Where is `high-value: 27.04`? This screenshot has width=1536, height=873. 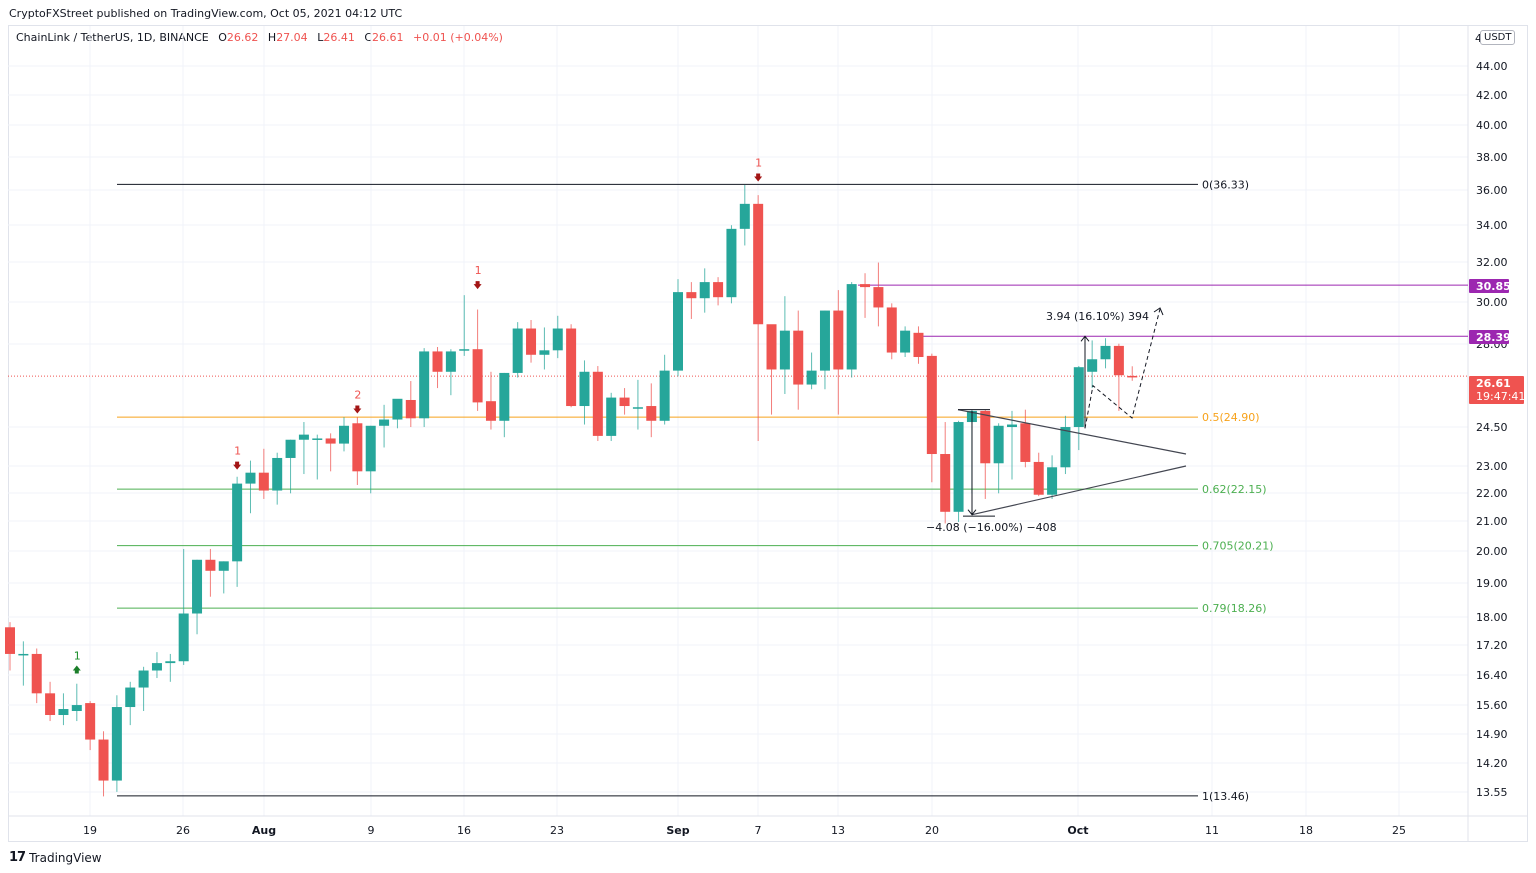
high-value: 27.04 is located at coordinates (292, 37).